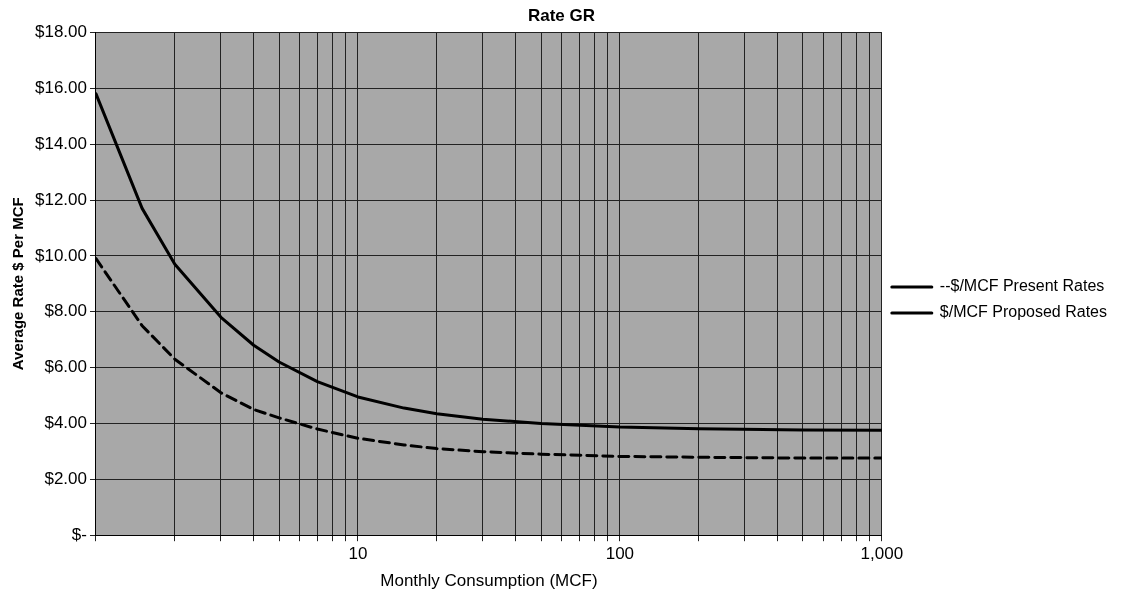  I want to click on y-tick-label: $-, so click(79, 534).